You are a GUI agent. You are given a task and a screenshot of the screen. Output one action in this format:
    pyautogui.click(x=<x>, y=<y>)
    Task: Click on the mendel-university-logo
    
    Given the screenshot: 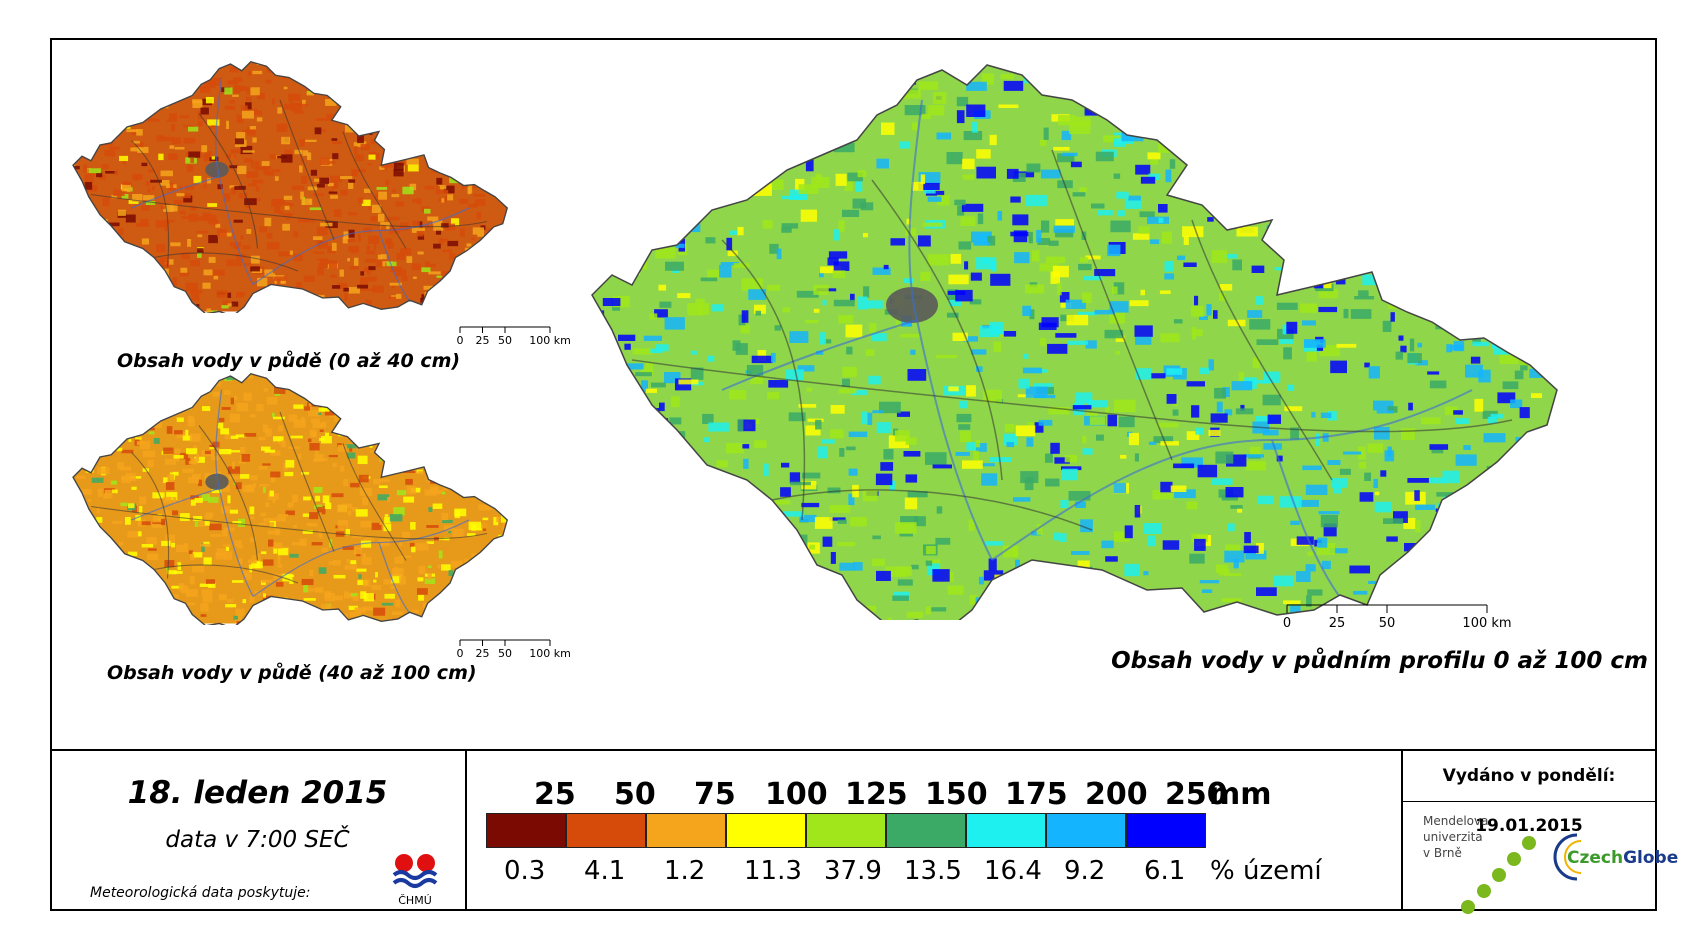 What is the action you would take?
    pyautogui.click(x=1498, y=875)
    